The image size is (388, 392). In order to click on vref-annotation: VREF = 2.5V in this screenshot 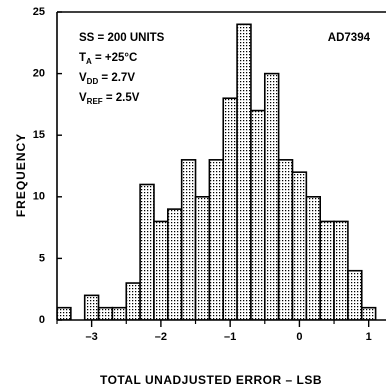, I will do `click(109, 99)`.